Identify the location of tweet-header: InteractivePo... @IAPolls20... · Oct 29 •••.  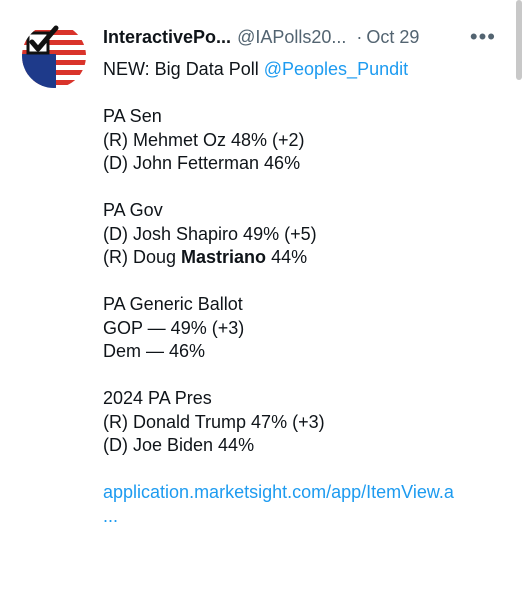
(303, 38).